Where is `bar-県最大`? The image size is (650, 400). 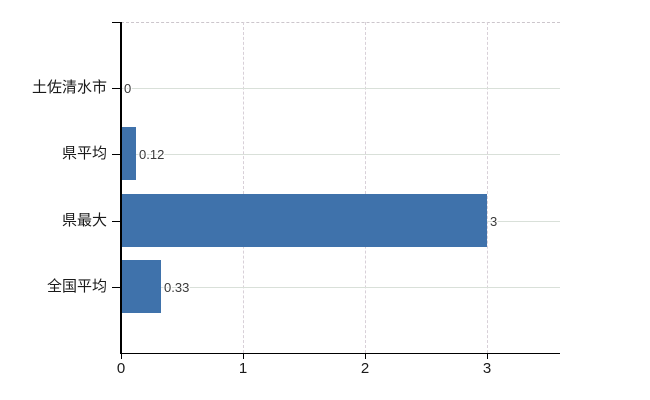 bar-県最大 is located at coordinates (304, 220).